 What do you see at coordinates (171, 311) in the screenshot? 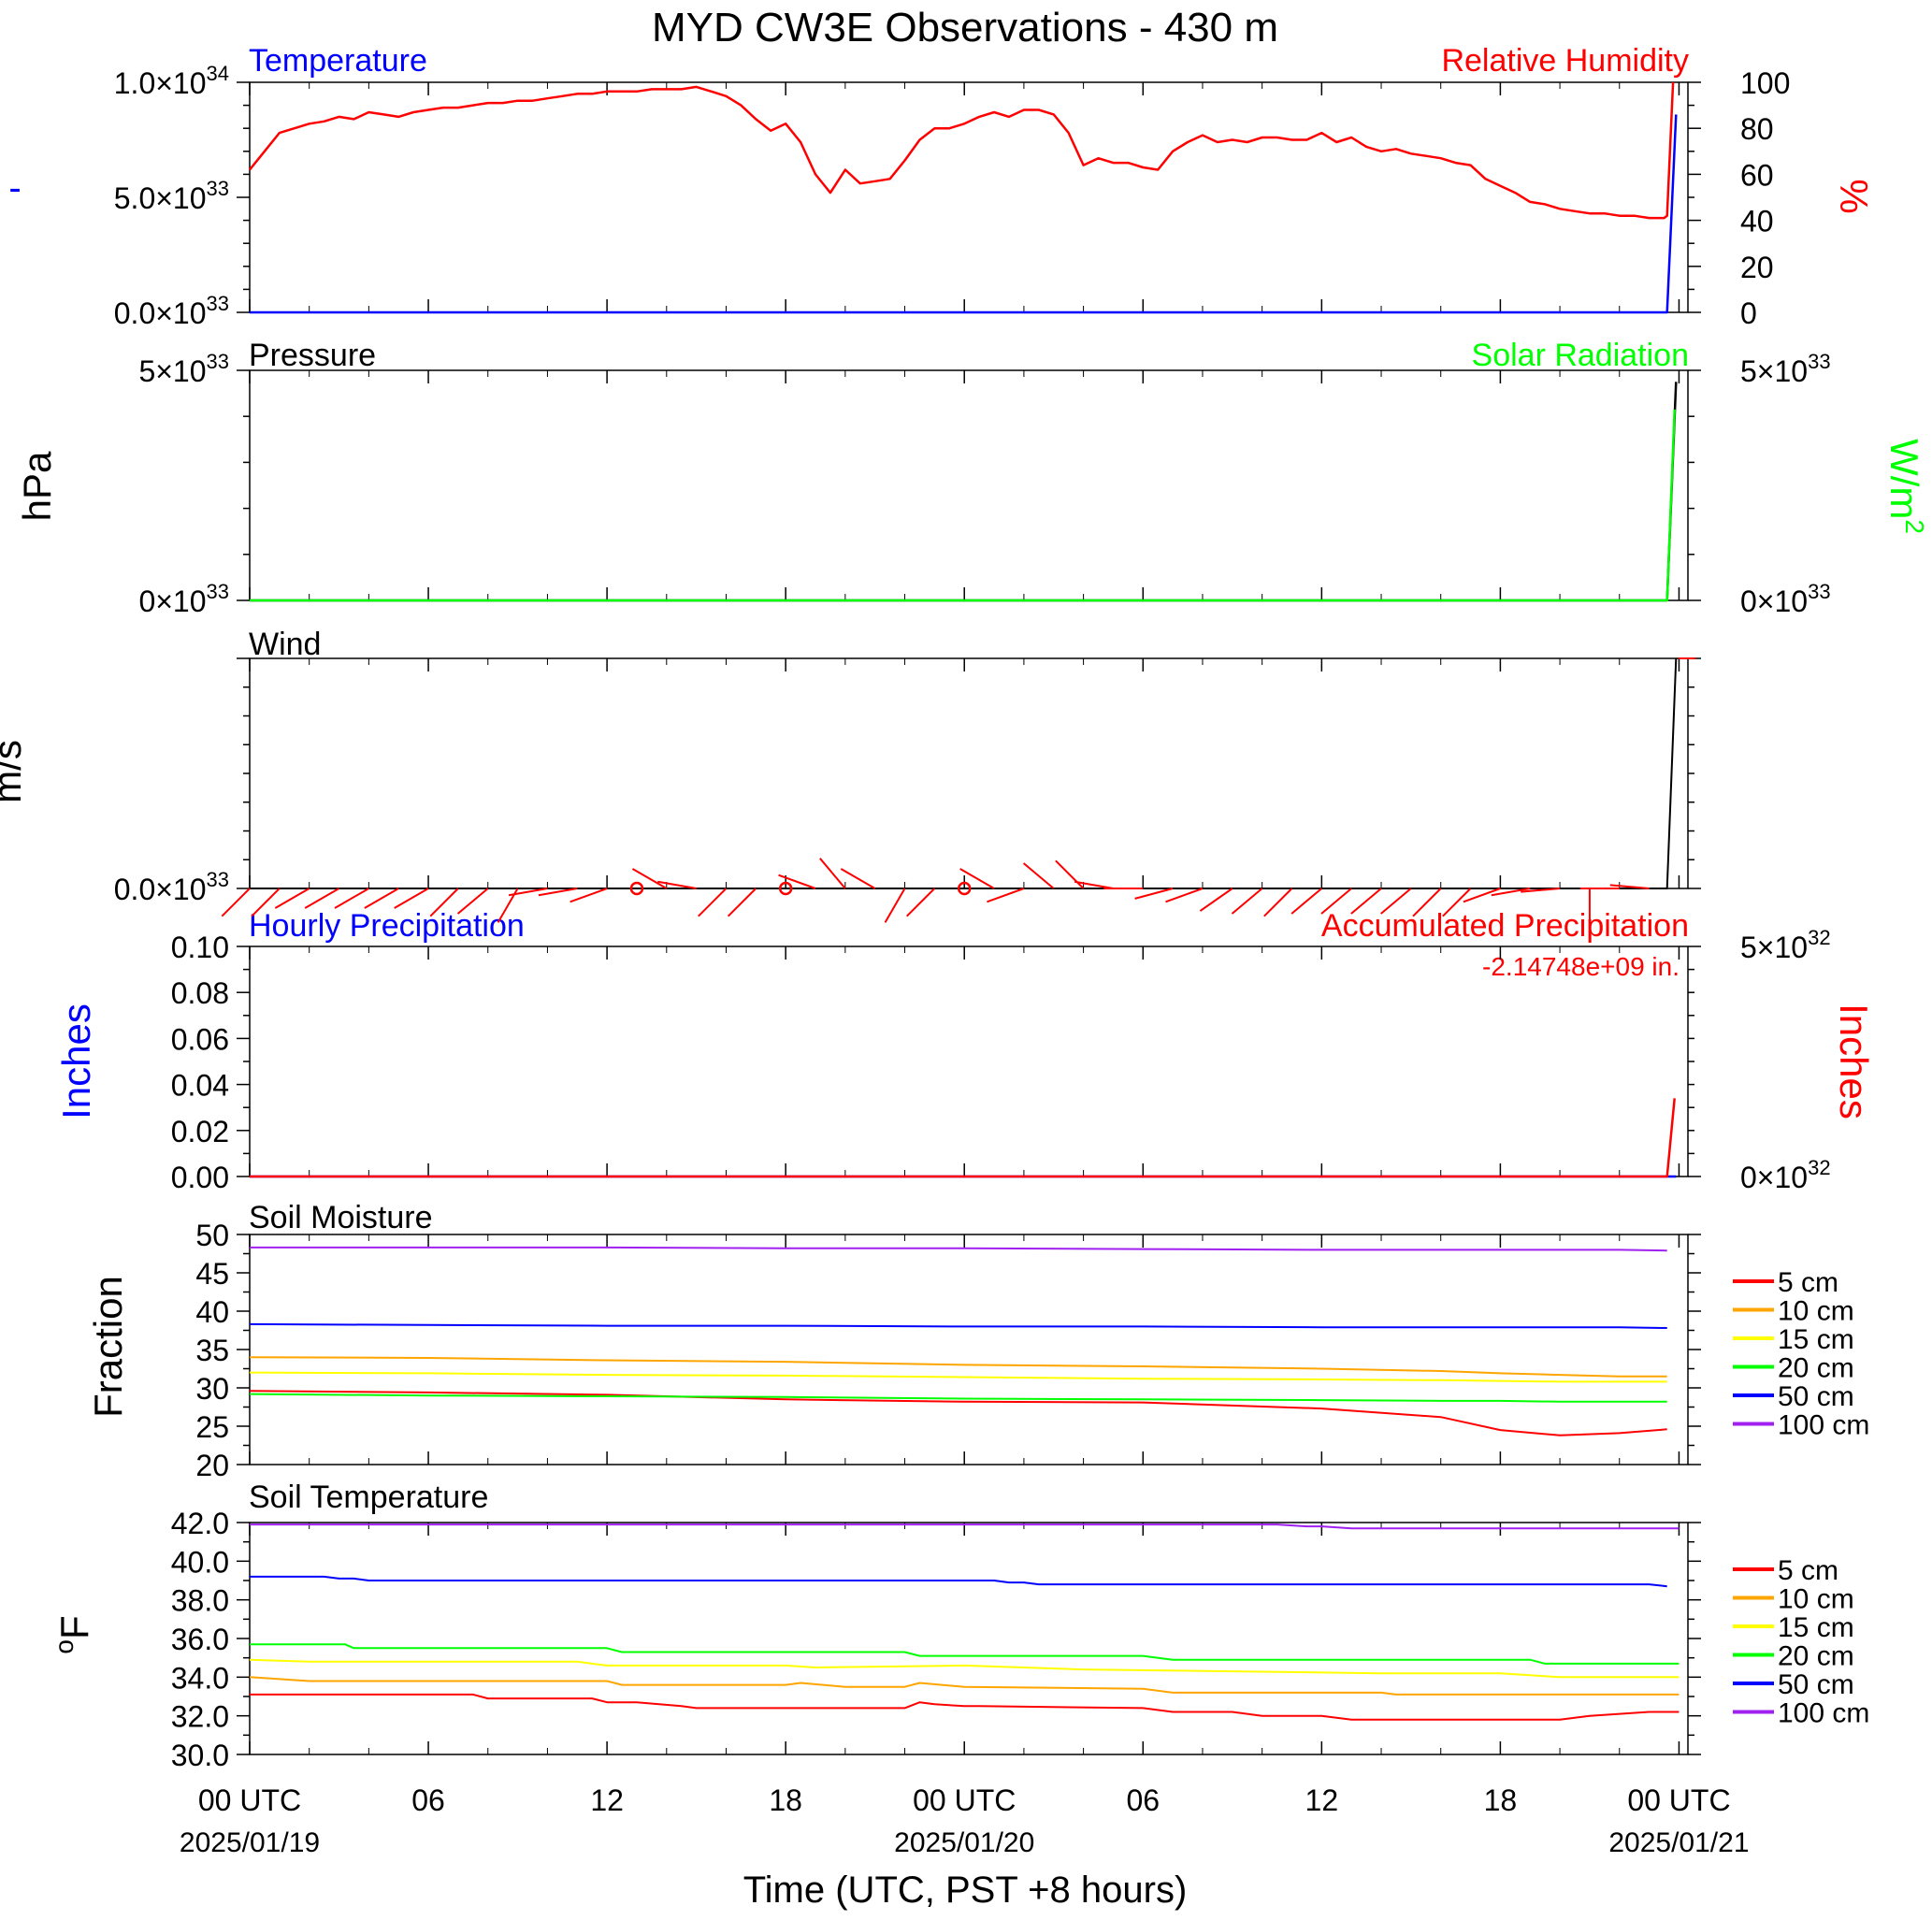
I see `temperature-tick-label: 0.0×1033` at bounding box center [171, 311].